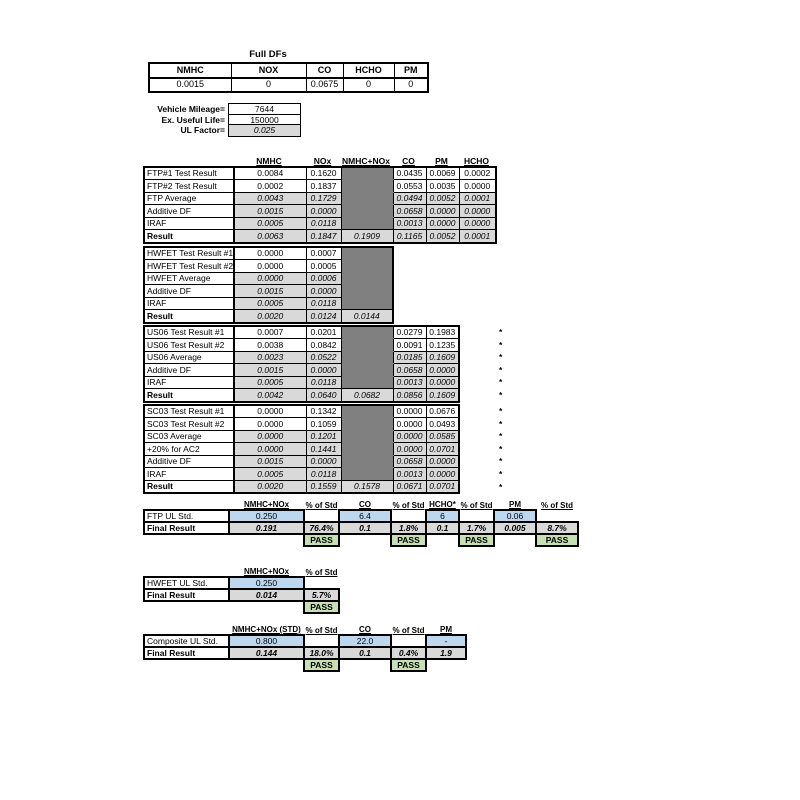 The image size is (800, 800). What do you see at coordinates (190, 70) in the screenshot?
I see `column-header: NMHC` at bounding box center [190, 70].